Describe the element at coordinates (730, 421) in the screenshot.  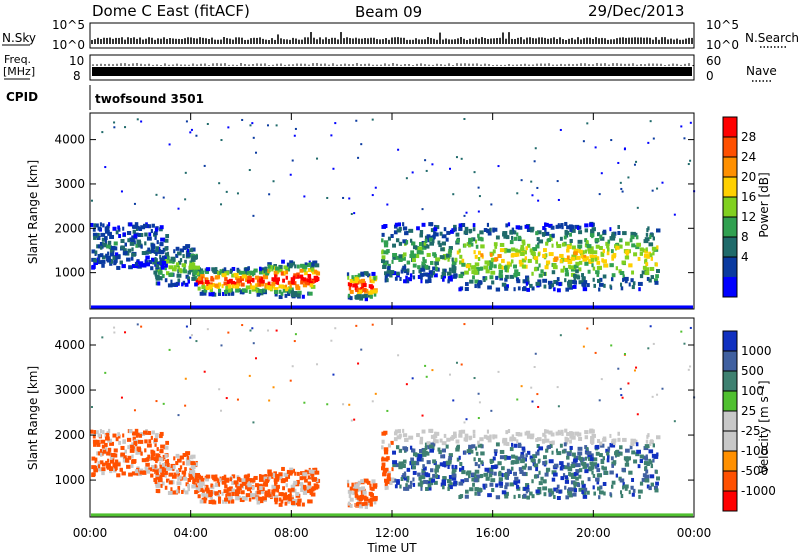
I see `colorbar-frame` at that location.